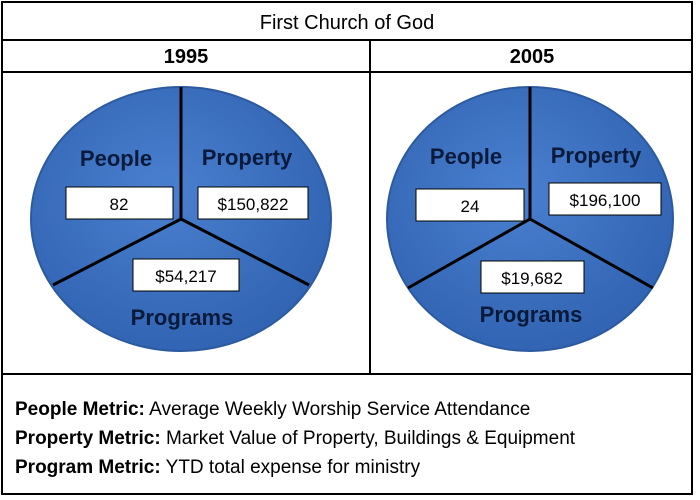  I want to click on programs-value: $54,217, so click(185, 276).